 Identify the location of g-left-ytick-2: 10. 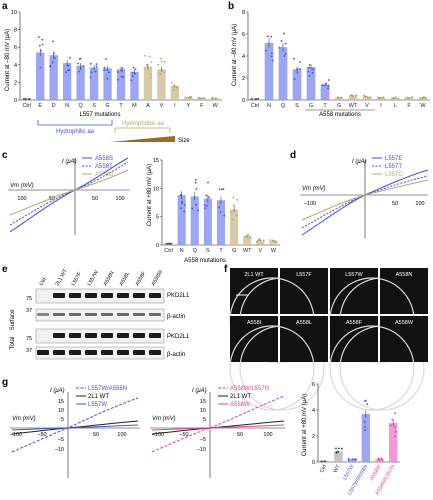
(61, 411).